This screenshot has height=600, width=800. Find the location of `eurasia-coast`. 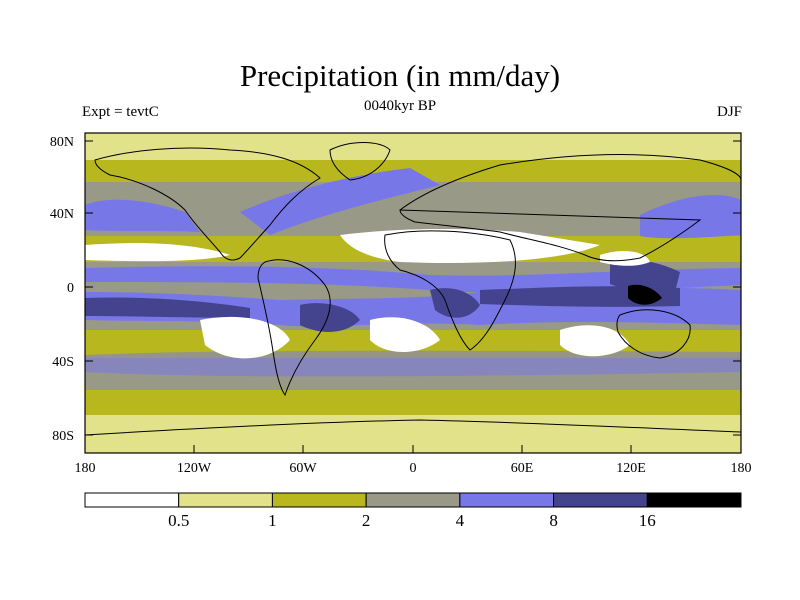

eurasia-coast is located at coordinates (570, 208).